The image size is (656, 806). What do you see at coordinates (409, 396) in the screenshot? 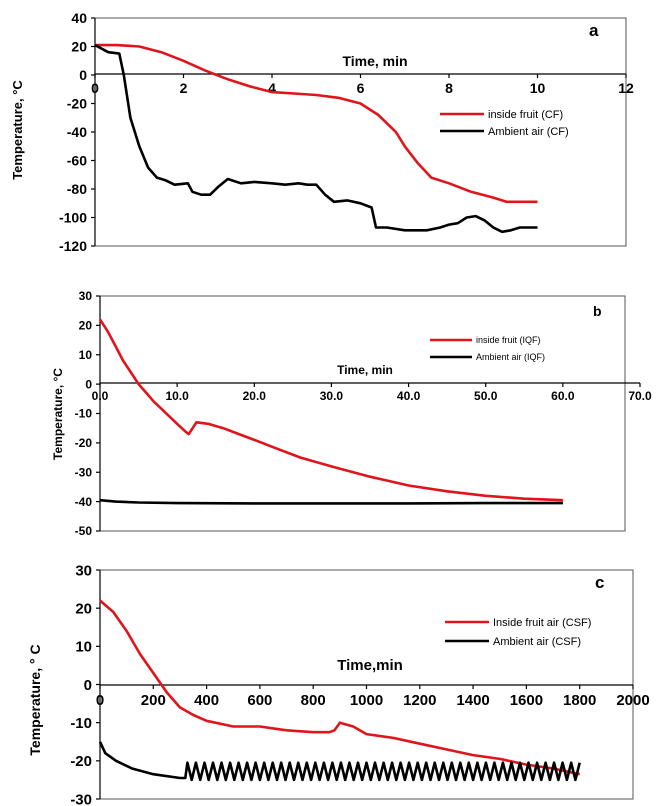
I see `x-tick-label: 40.0` at bounding box center [409, 396].